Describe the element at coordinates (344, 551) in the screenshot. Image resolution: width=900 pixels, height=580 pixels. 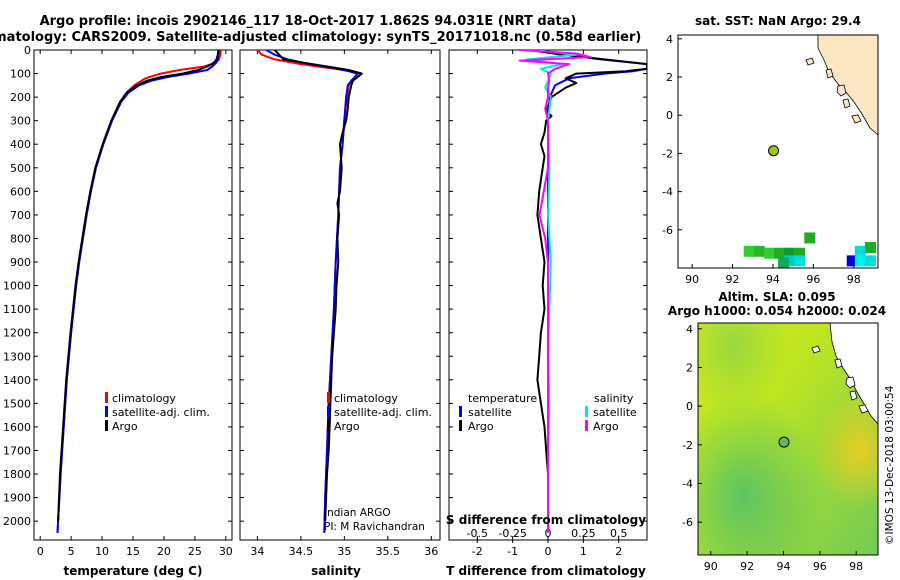
I see `x-tick-label: 35` at that location.